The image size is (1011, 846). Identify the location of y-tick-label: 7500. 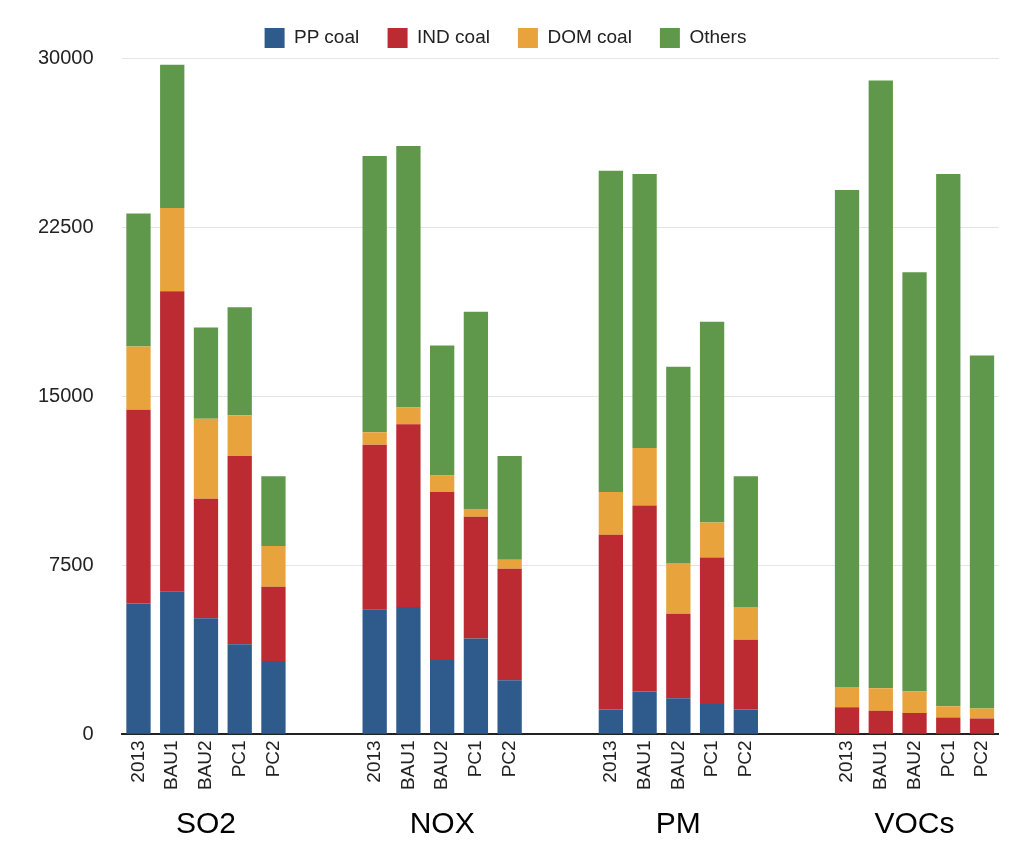
(71, 563).